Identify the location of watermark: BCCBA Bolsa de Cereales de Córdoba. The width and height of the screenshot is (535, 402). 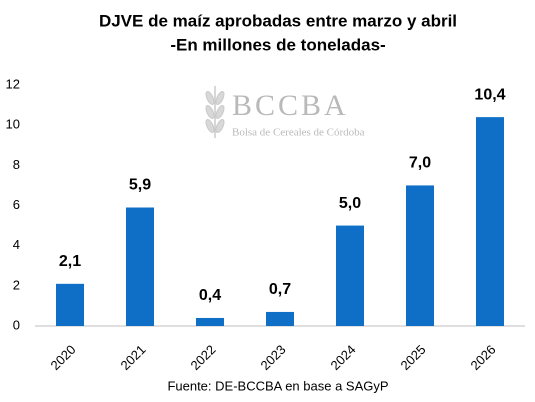
(285, 112).